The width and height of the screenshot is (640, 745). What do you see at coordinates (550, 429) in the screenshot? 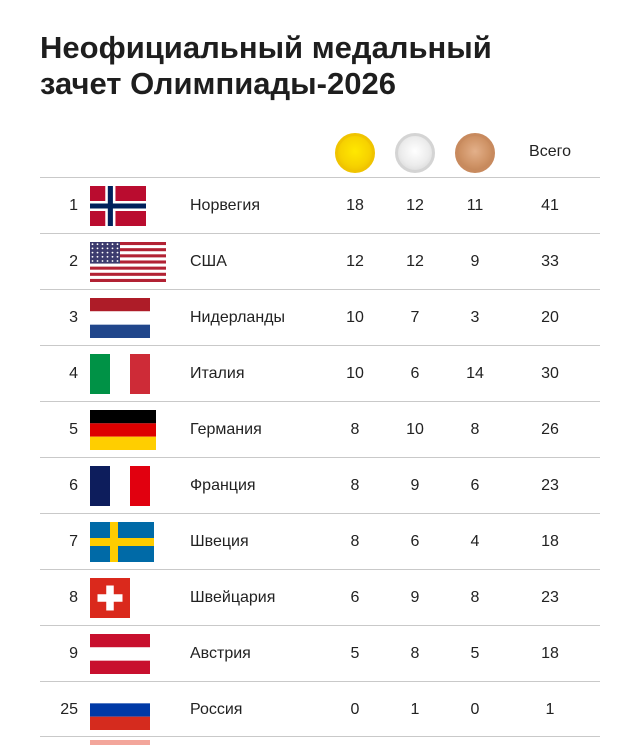
I see `total-count: 26` at bounding box center [550, 429].